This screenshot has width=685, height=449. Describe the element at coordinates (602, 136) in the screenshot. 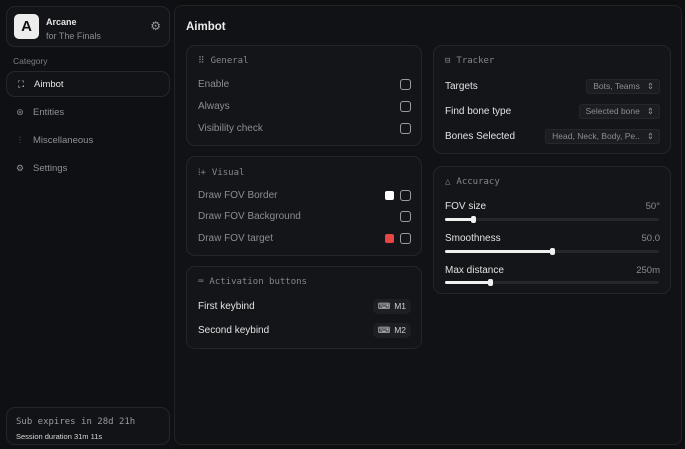

I see `bones-selected-select: Head, Neck, Body, Pe.. ⇕` at that location.